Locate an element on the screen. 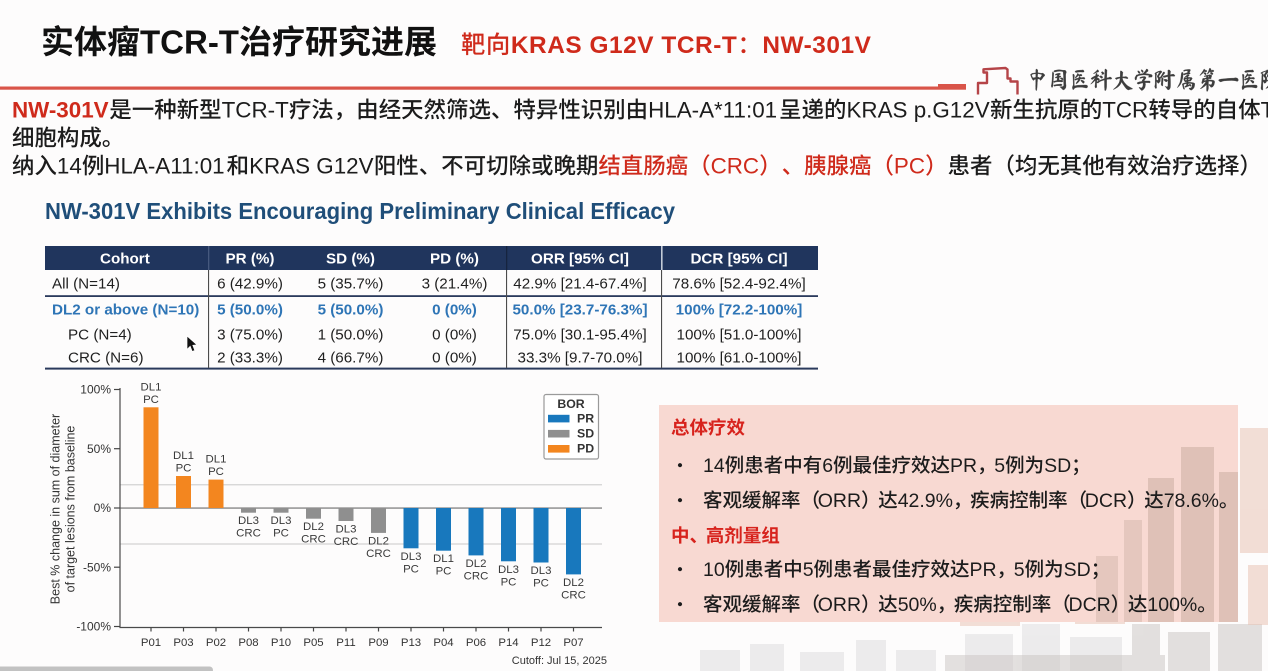  svg-text: 3 (75.0%) is located at coordinates (250, 335).